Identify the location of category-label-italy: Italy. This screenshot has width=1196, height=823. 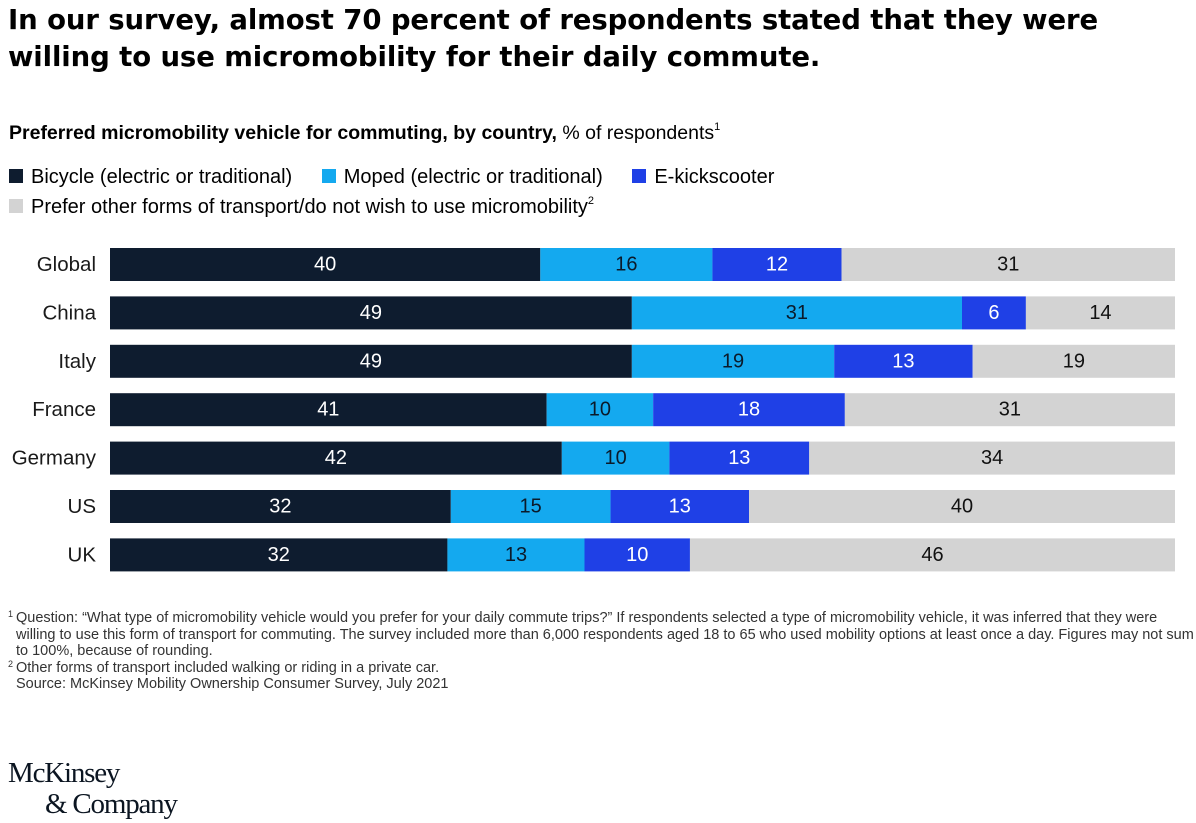
(77, 361).